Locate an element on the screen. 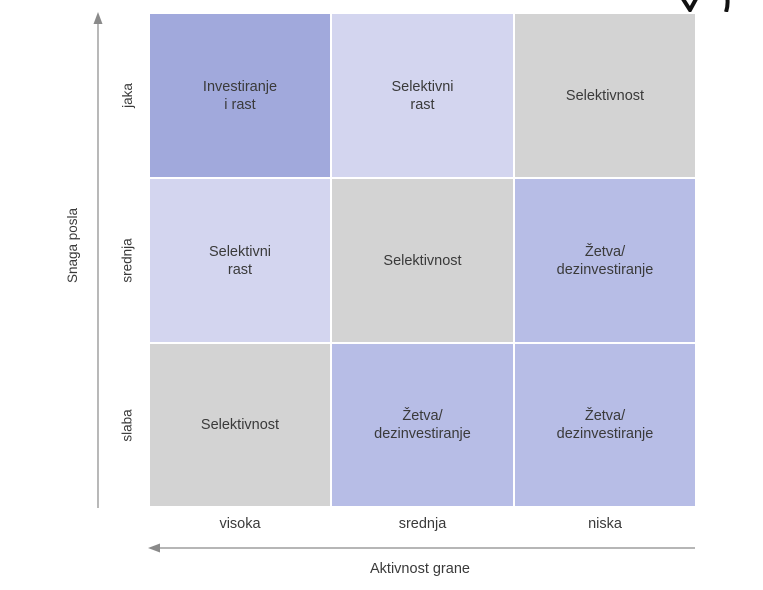  x-axis-arrowhead is located at coordinates (154, 548).